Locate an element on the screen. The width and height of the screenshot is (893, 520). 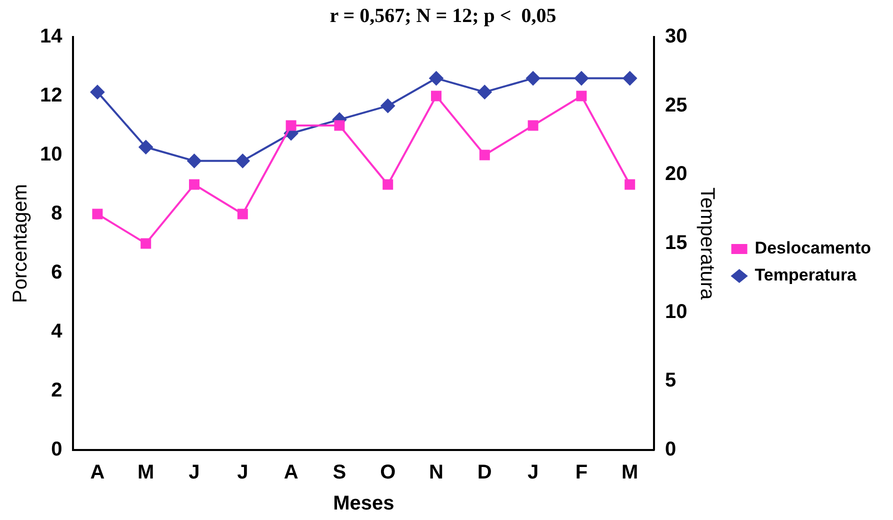
y2-tick-label: 0 is located at coordinates (670, 449).